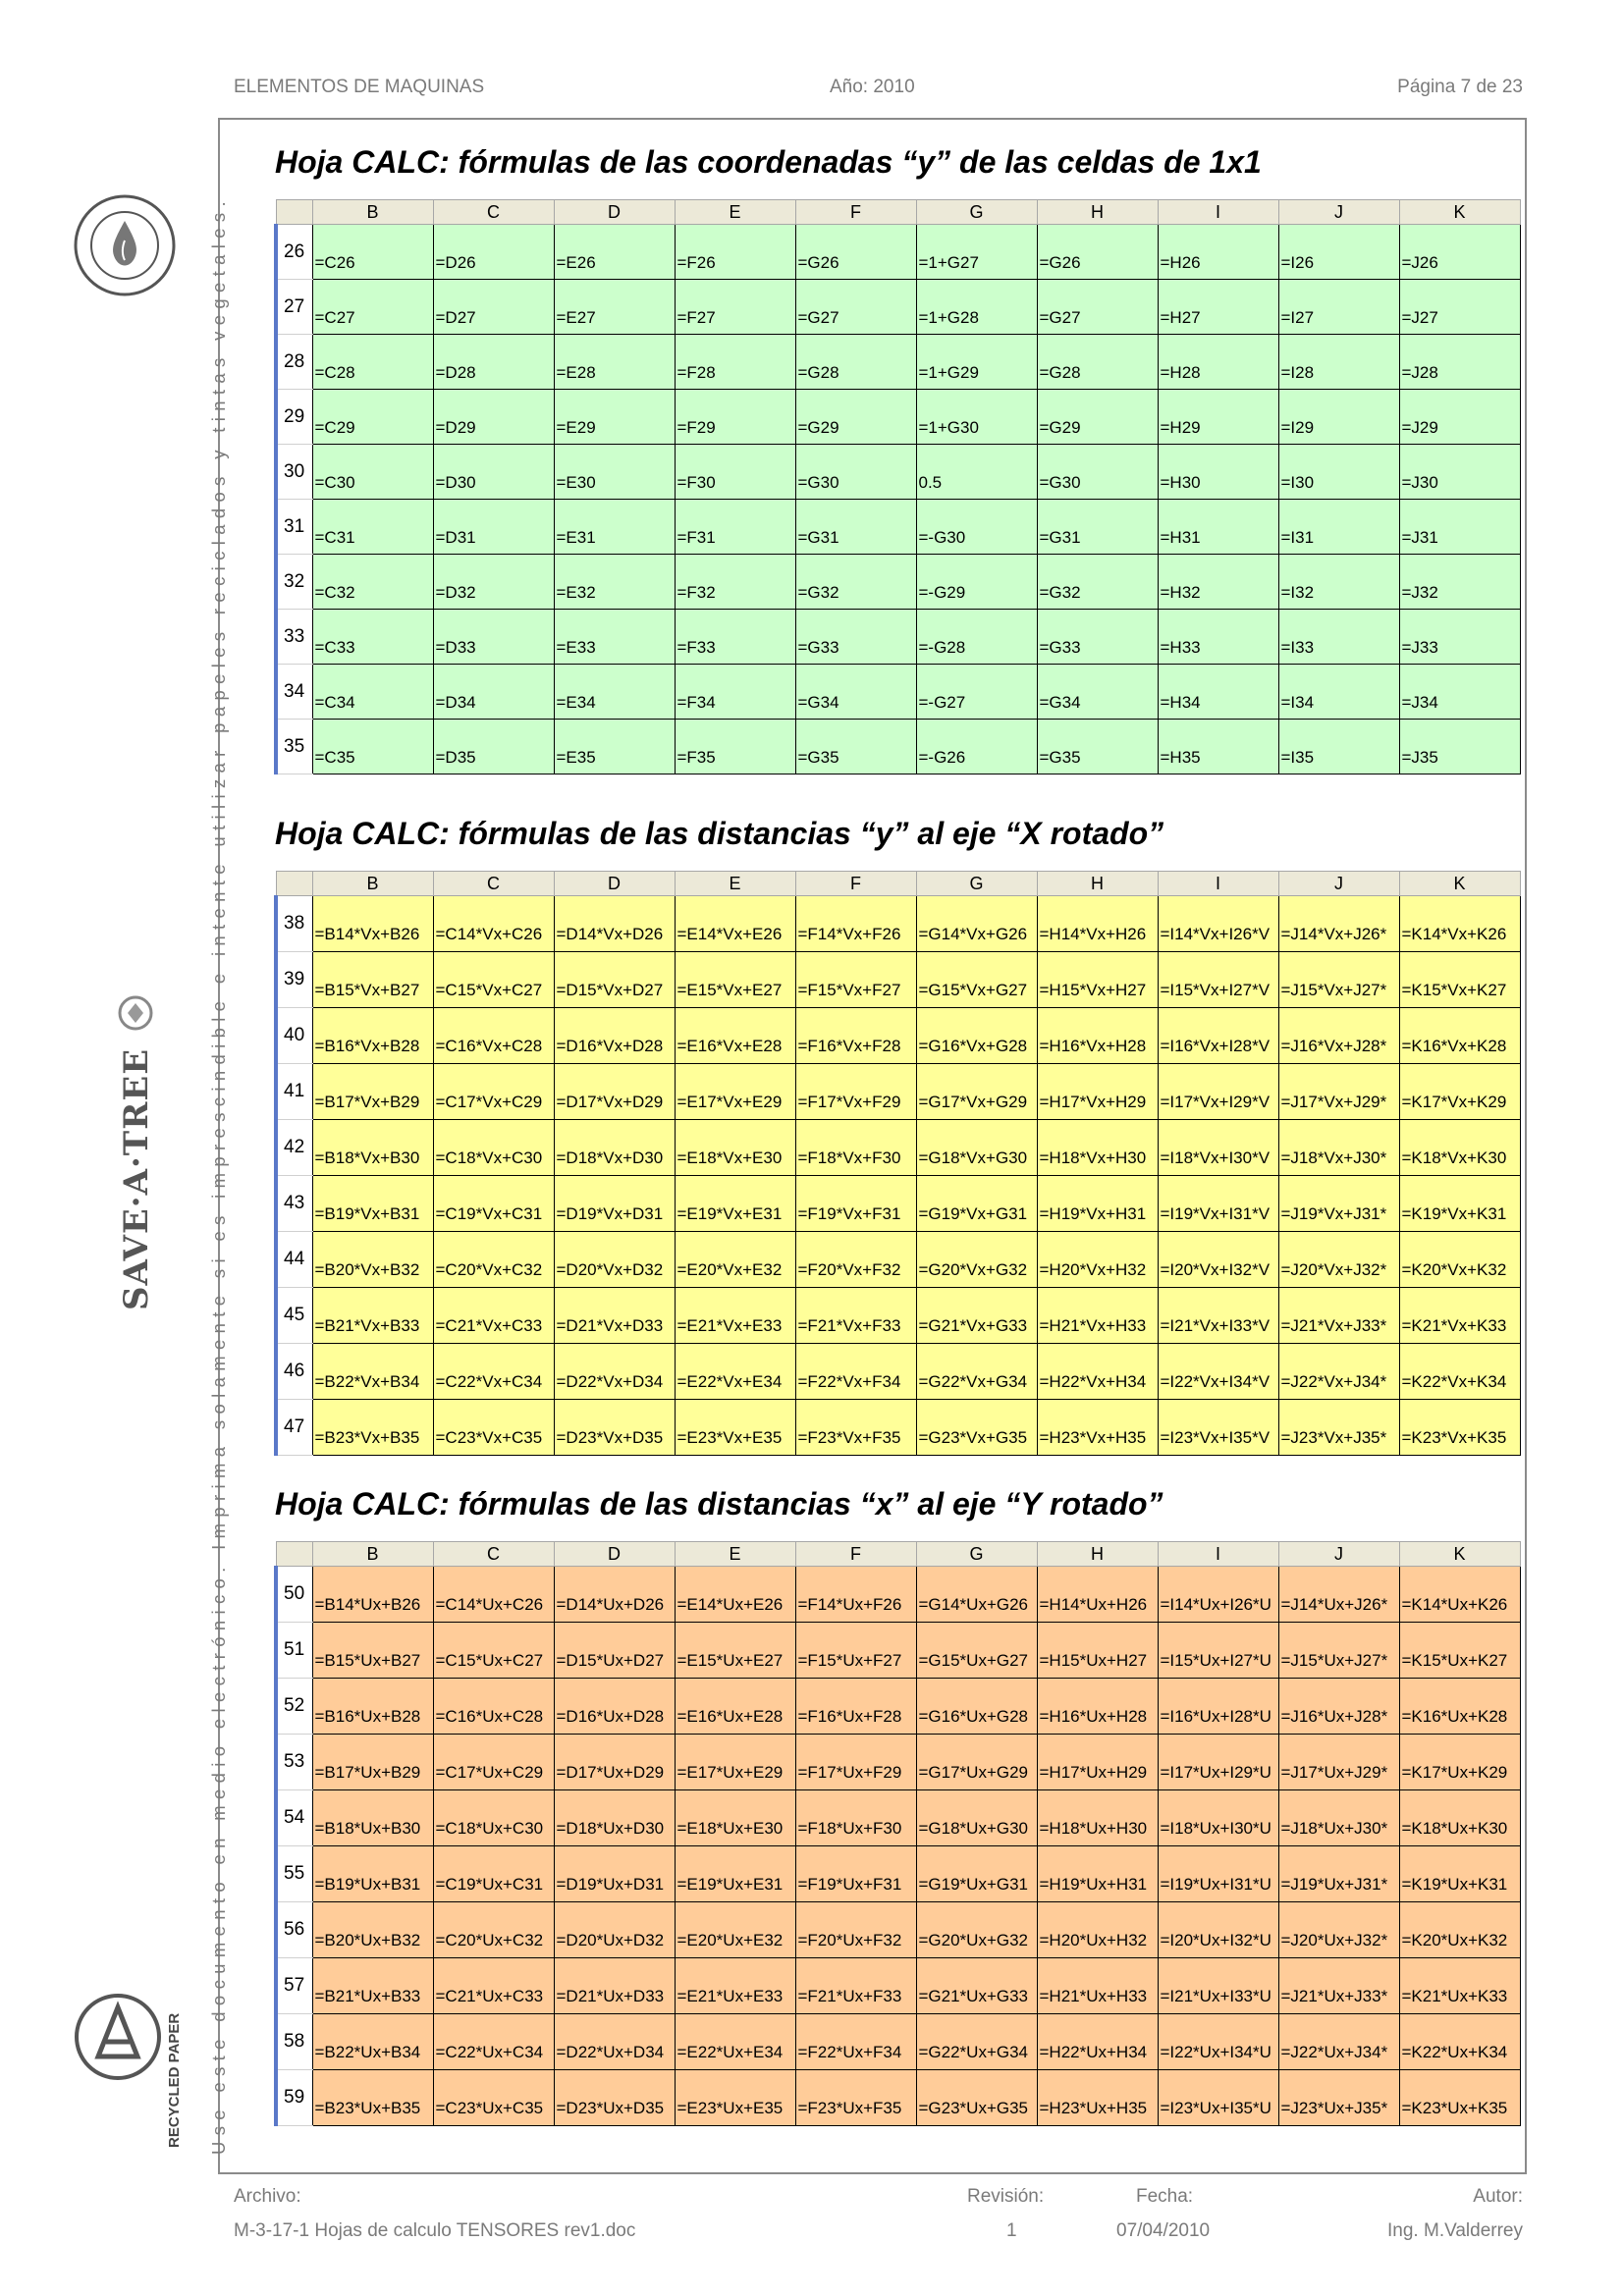 The height and width of the screenshot is (2296, 1623). What do you see at coordinates (493, 2097) in the screenshot?
I see `formula-cell: =C23*Ux+C35` at bounding box center [493, 2097].